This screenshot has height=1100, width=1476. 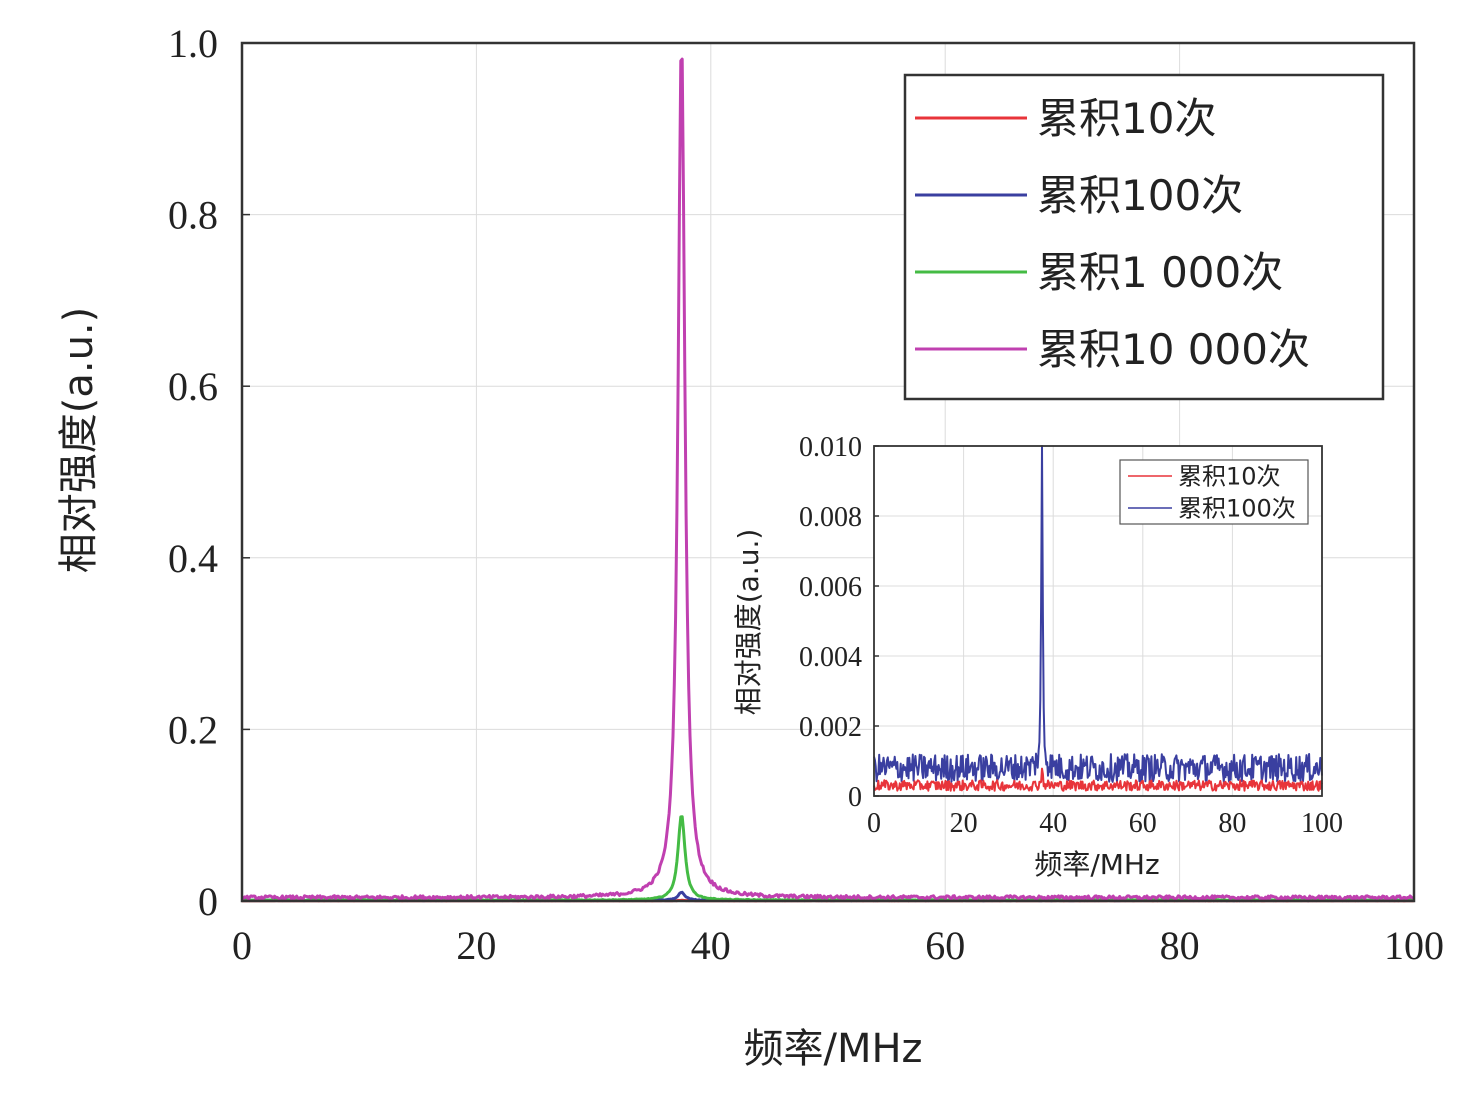 What do you see at coordinates (193, 215) in the screenshot?
I see `main-y-tick-label: 0.8` at bounding box center [193, 215].